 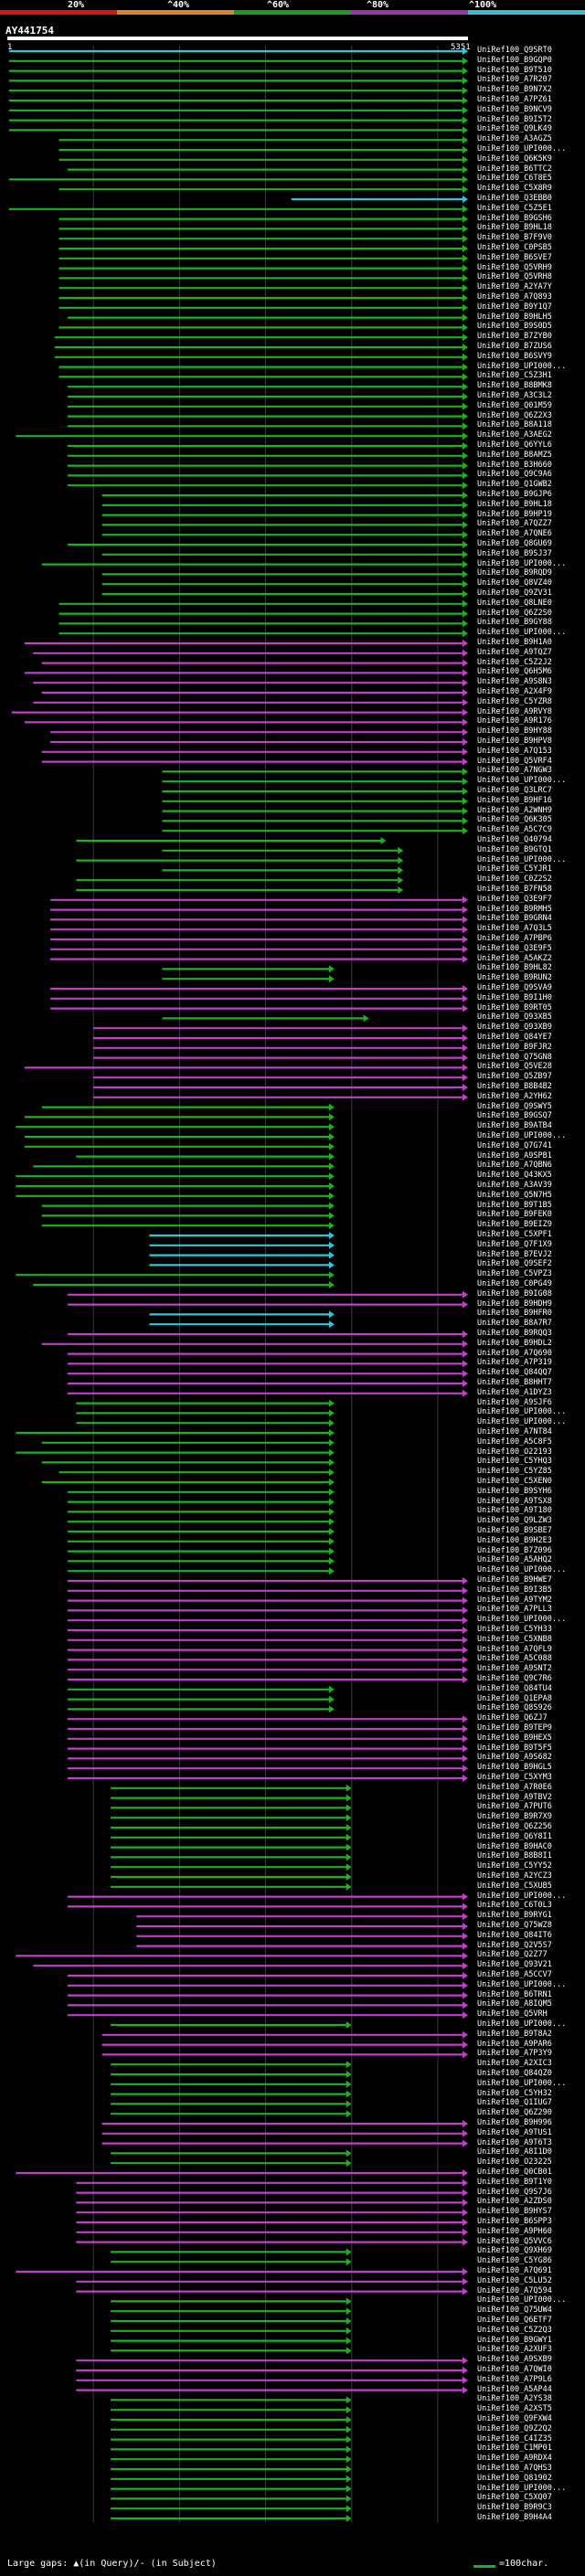 What do you see at coordinates (514, 1787) in the screenshot?
I see `hit-label: UniRef100_A7R0E6` at bounding box center [514, 1787].